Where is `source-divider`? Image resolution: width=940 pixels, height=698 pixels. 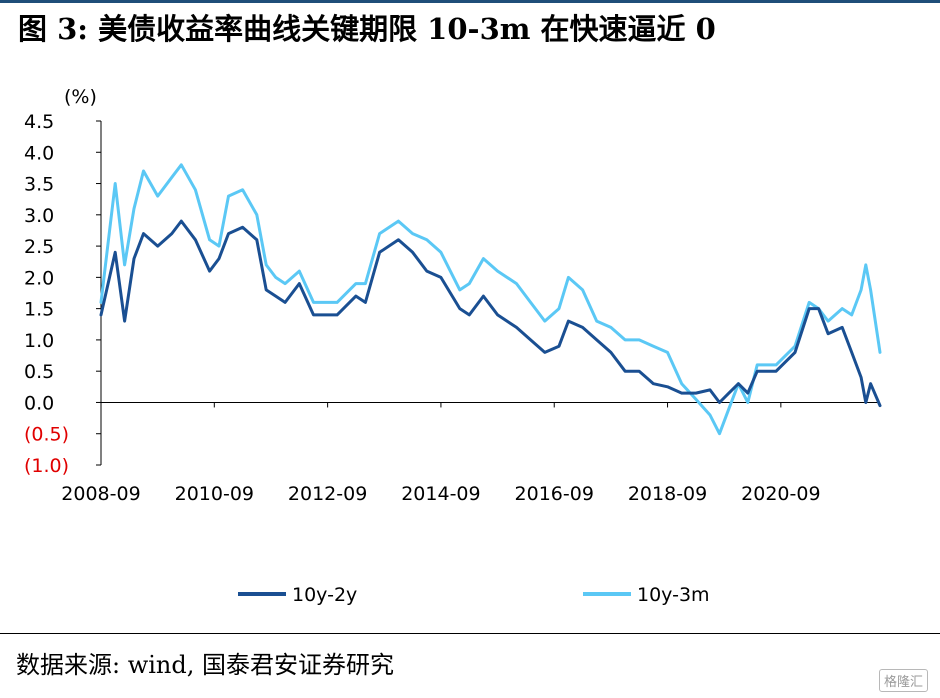
source-divider is located at coordinates (470, 633).